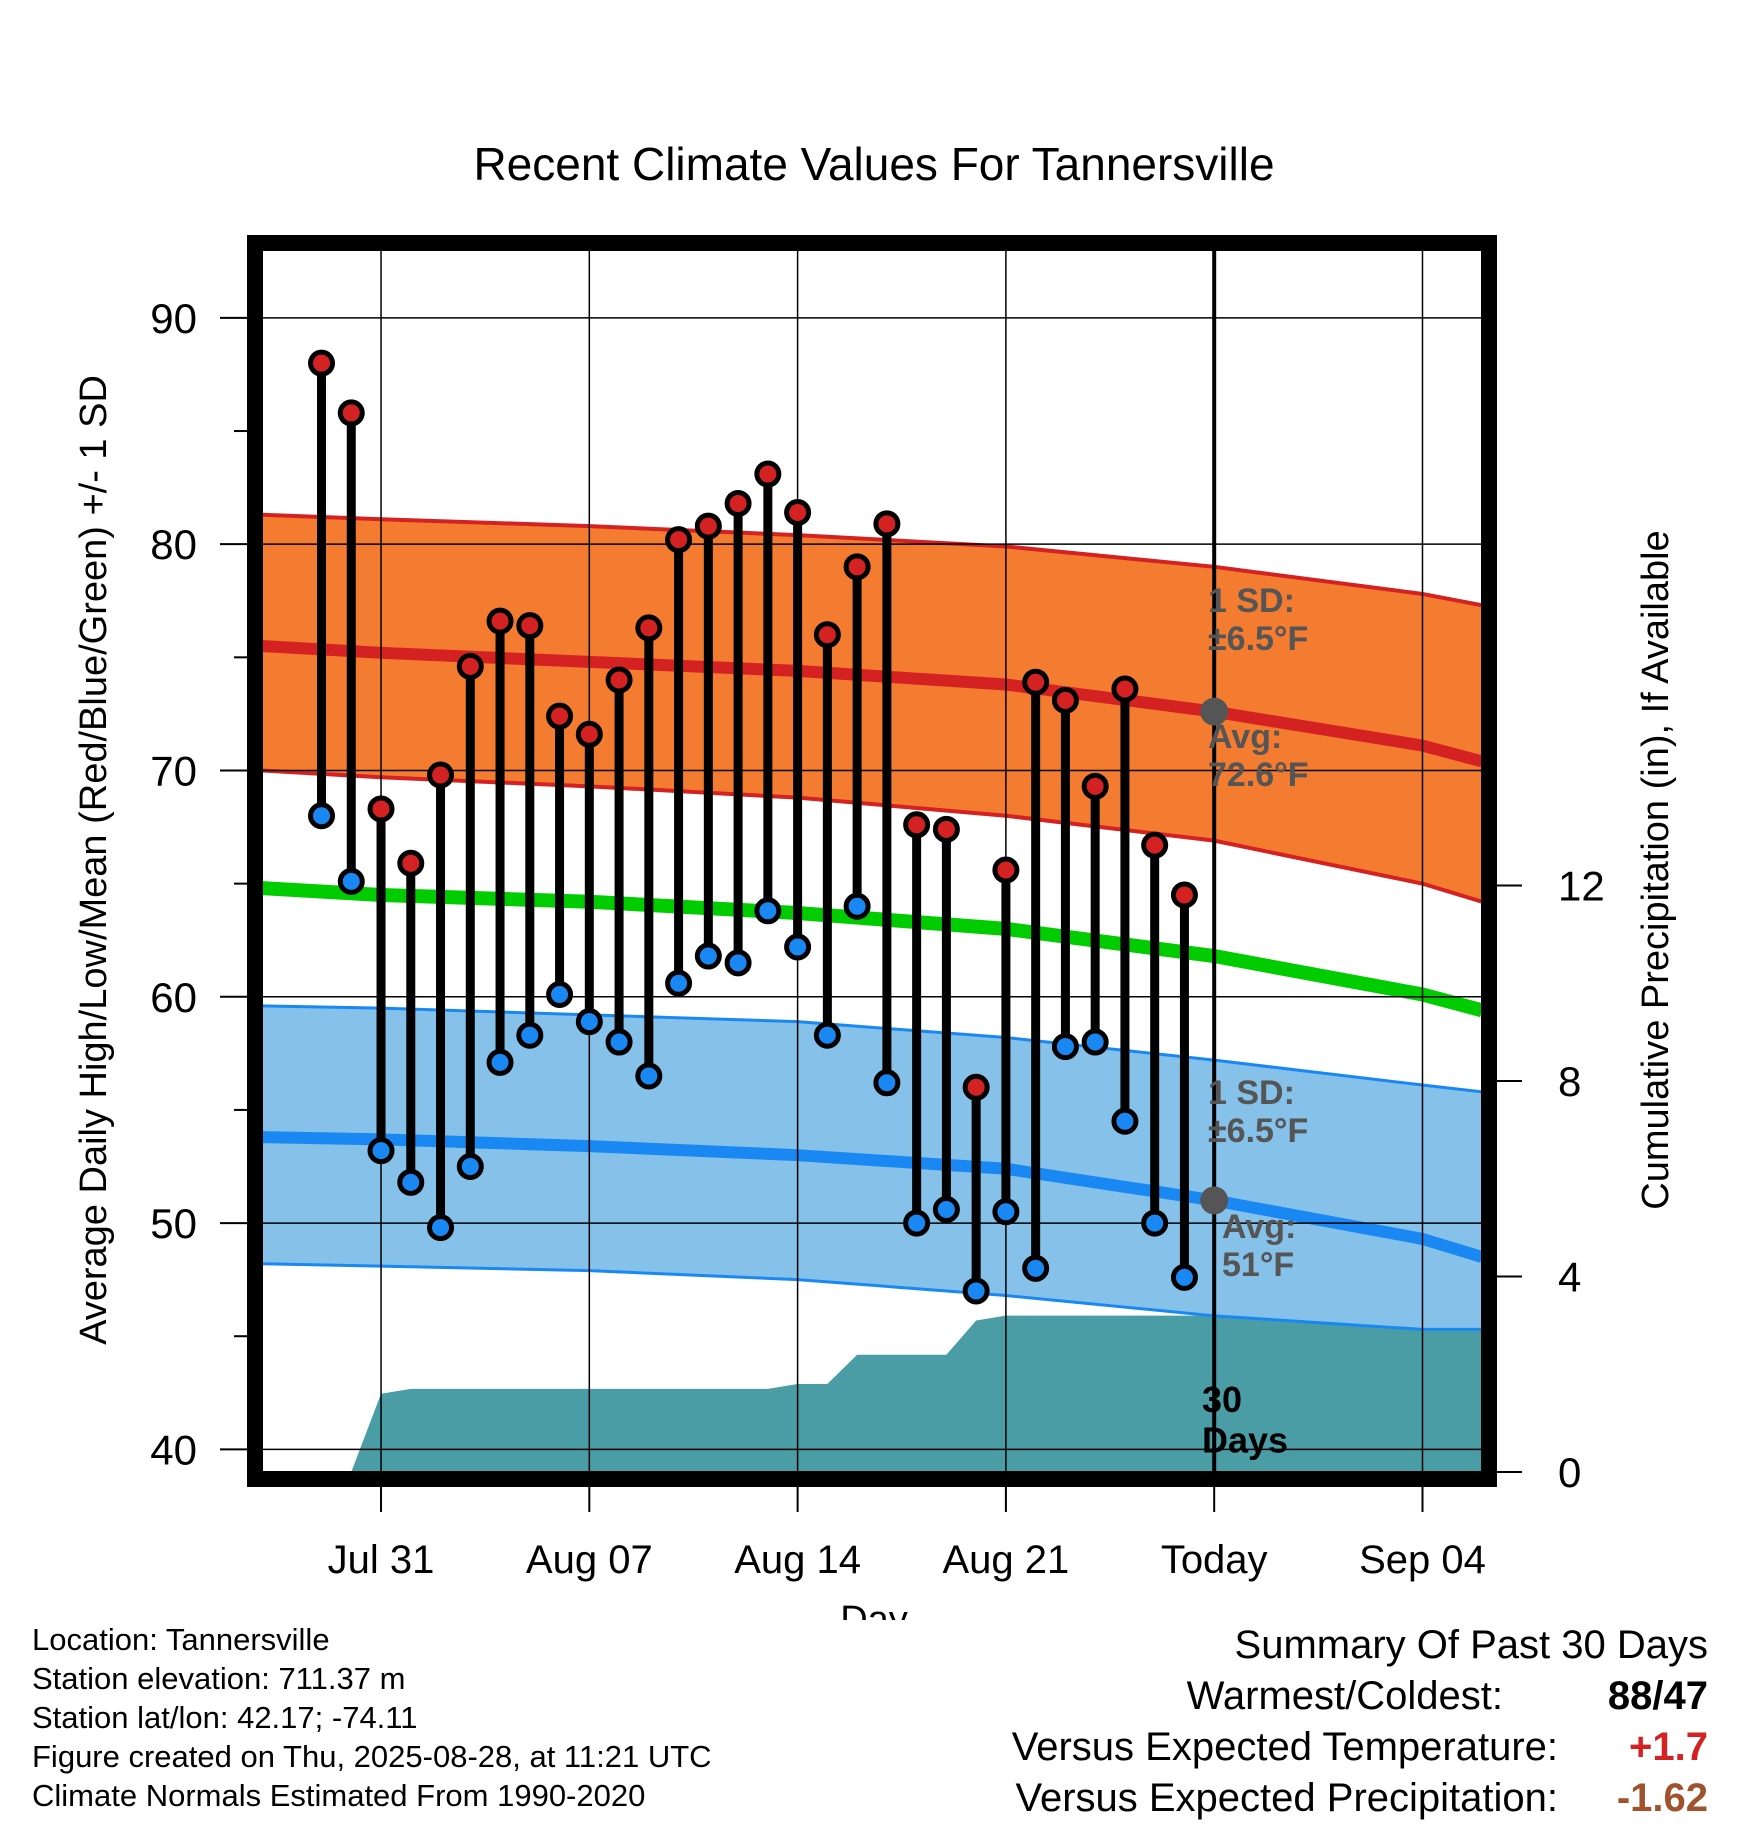  I want to click on low-sd-band, so click(872, 1167).